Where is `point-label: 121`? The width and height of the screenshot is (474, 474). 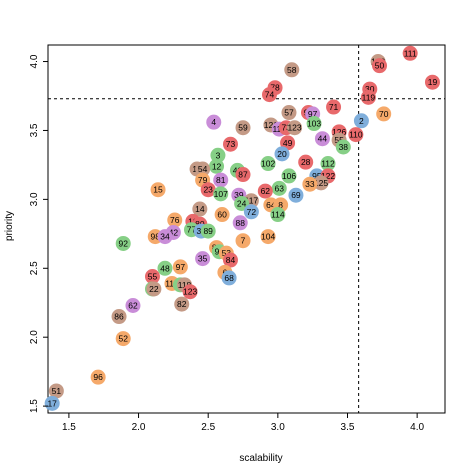
point-label: 121 is located at coordinates (271, 125).